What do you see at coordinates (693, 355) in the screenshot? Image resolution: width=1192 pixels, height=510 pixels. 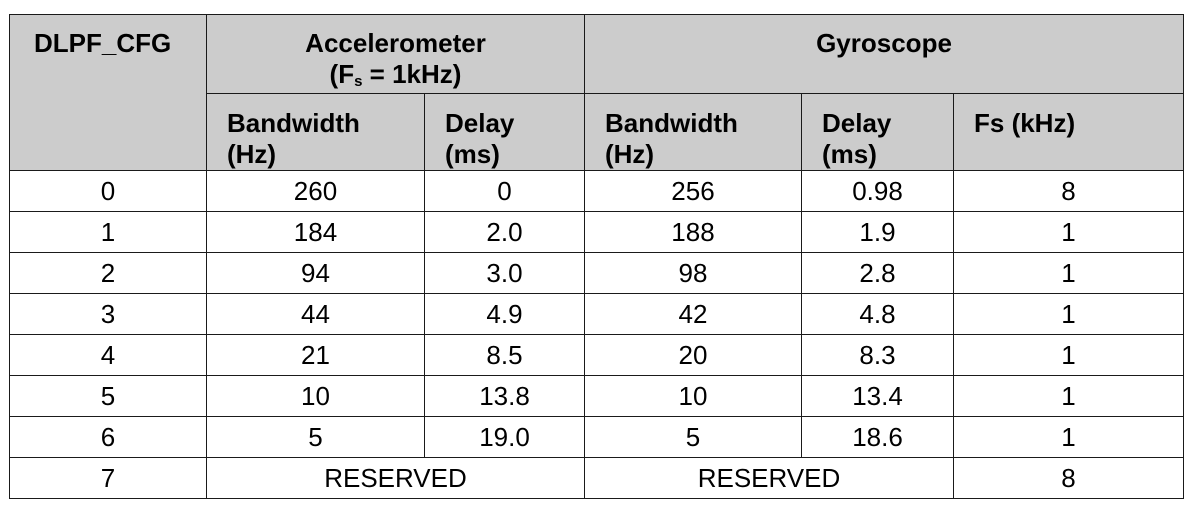 I see `cell-gyro-bandwidth: 20` at bounding box center [693, 355].